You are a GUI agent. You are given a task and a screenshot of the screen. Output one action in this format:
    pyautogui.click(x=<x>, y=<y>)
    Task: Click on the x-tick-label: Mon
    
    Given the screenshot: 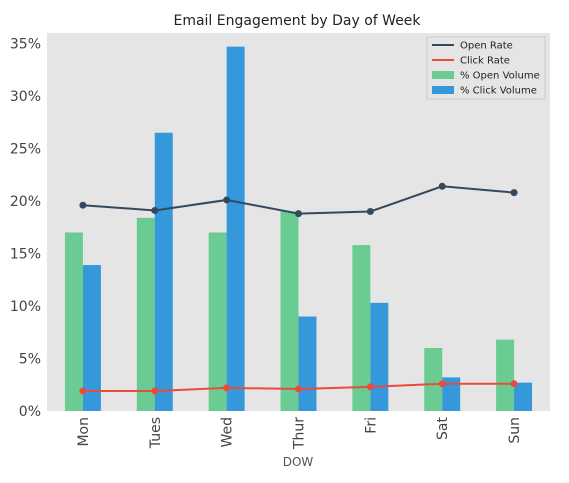 What is the action you would take?
    pyautogui.click(x=84, y=432)
    